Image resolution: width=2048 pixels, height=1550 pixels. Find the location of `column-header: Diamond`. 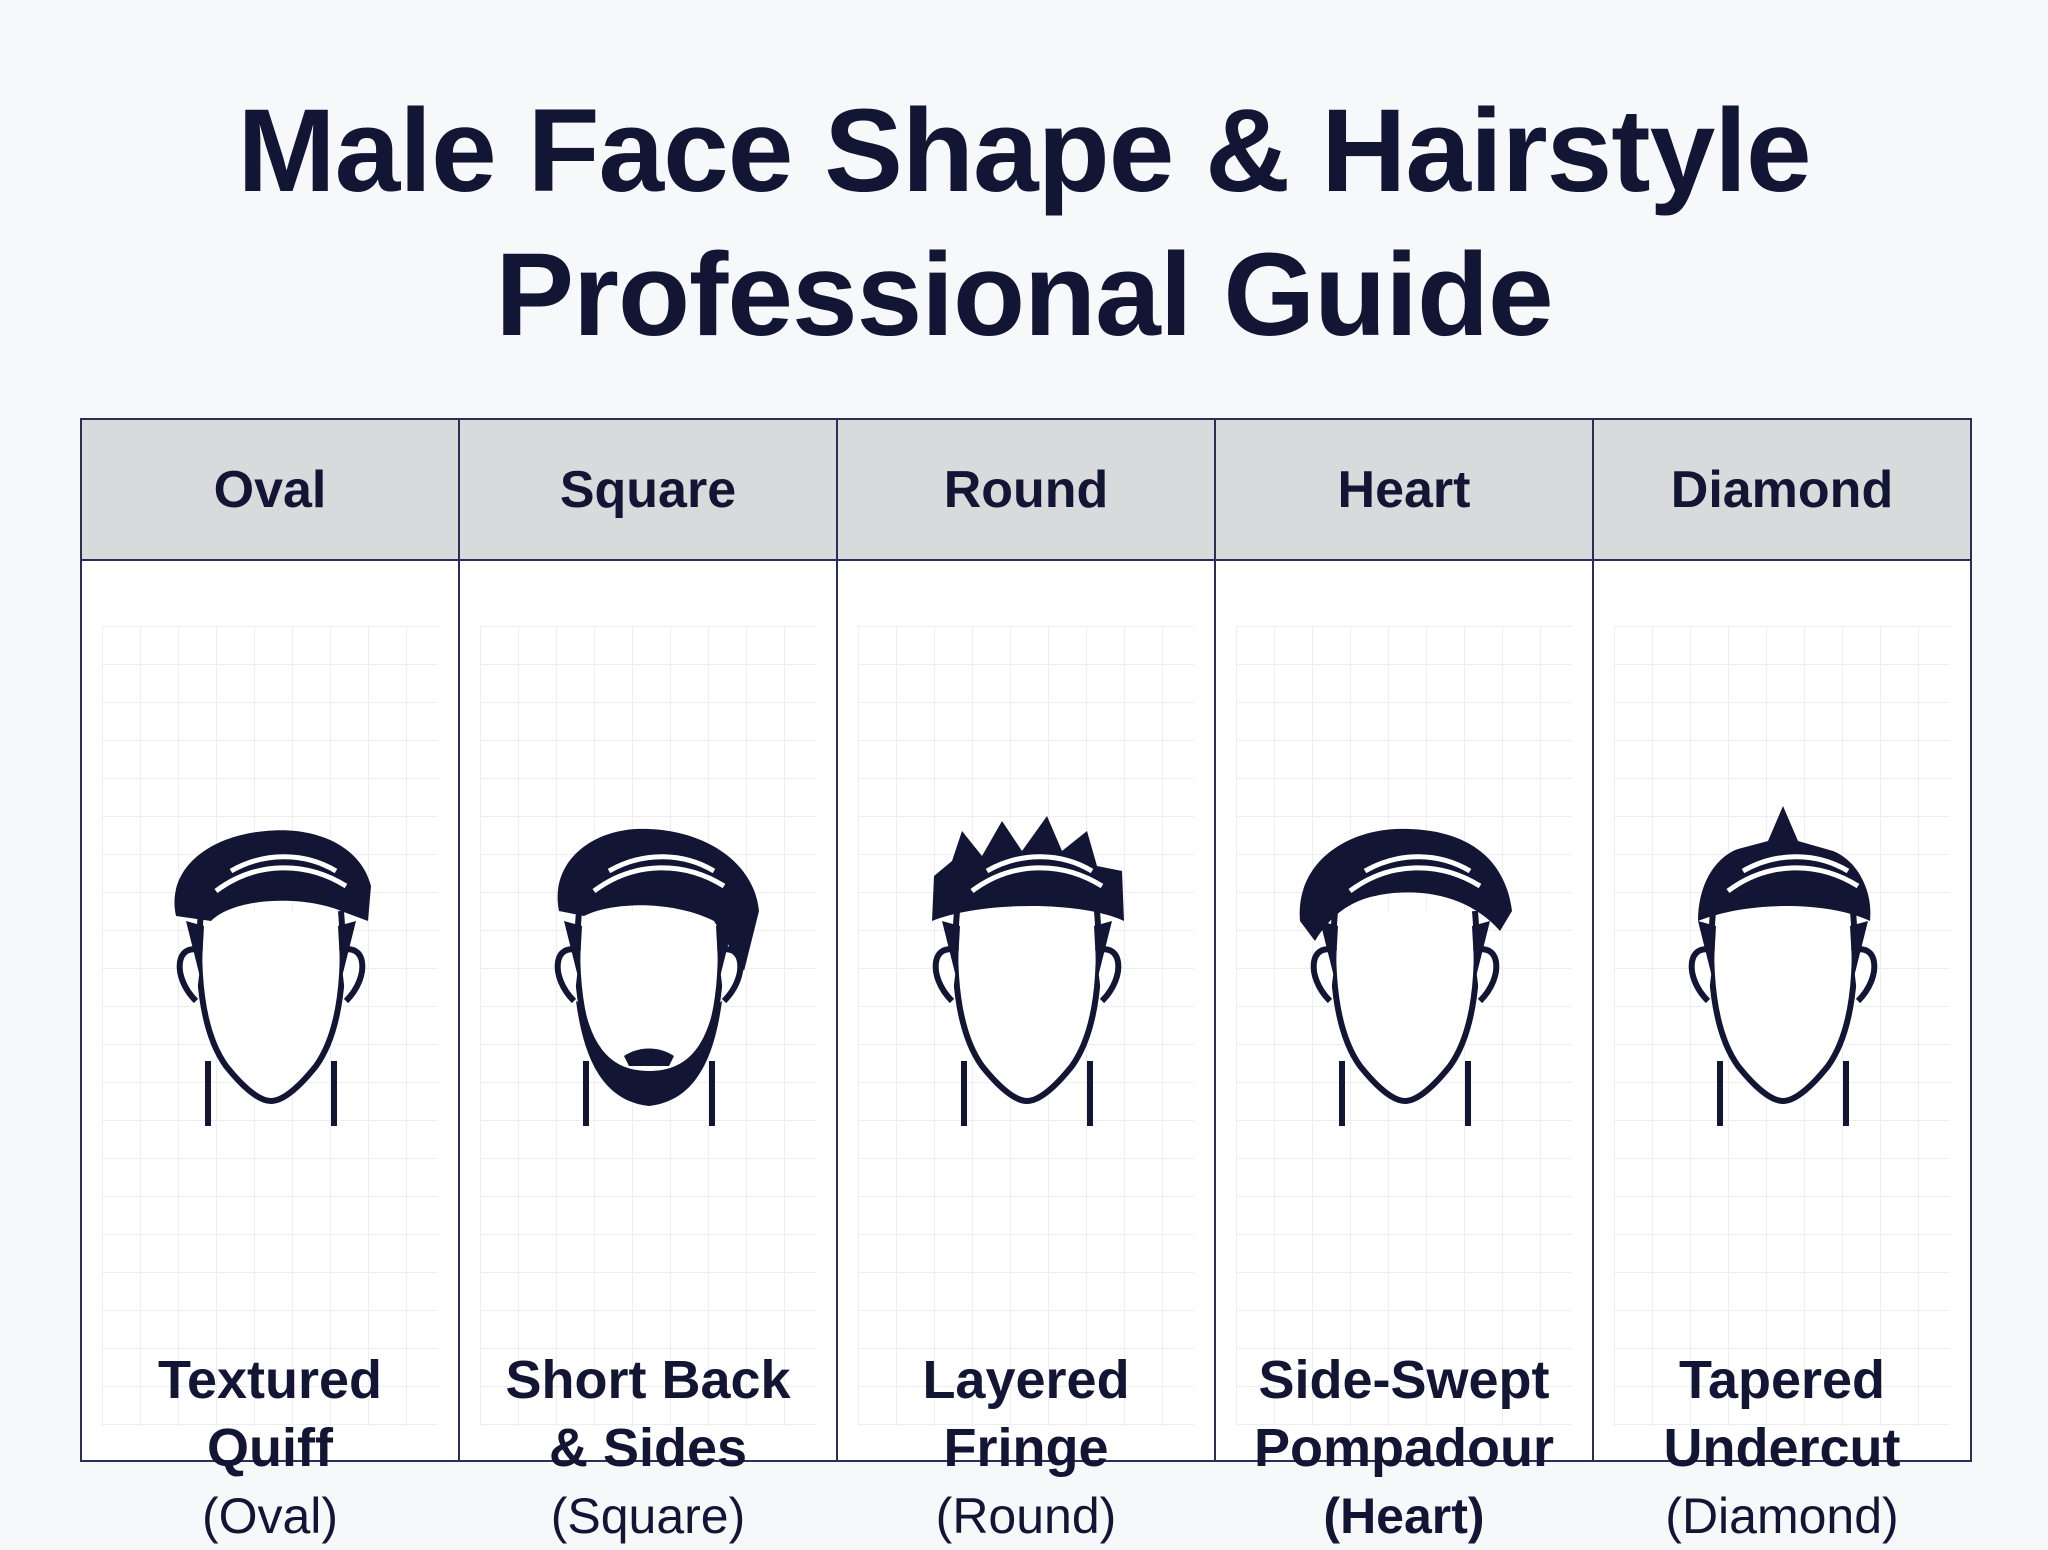

column-header: Diamond is located at coordinates (1782, 490).